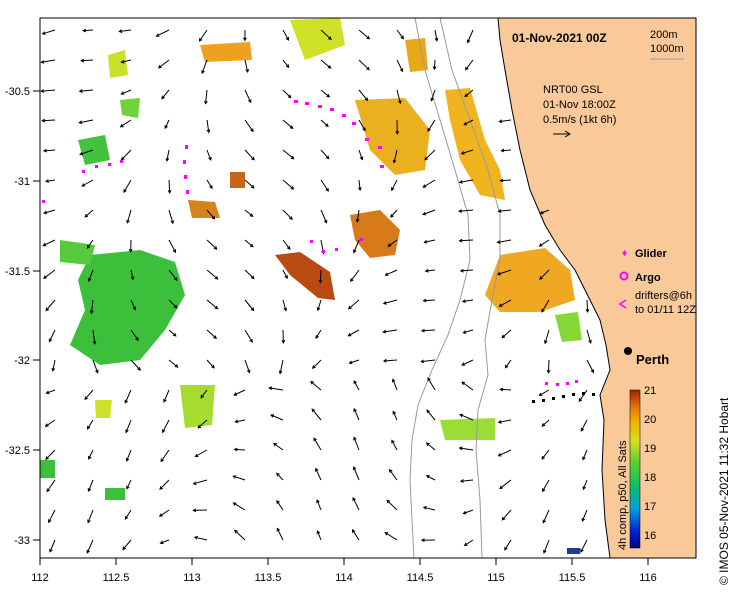 The height and width of the screenshot is (592, 739). I want to click on y-tick-label: -33, so click(22, 541).